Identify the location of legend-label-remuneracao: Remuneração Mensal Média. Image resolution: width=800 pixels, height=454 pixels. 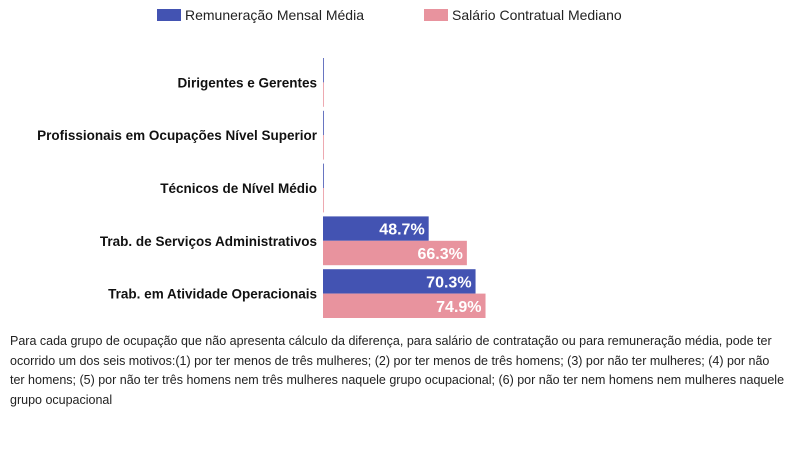
(274, 15).